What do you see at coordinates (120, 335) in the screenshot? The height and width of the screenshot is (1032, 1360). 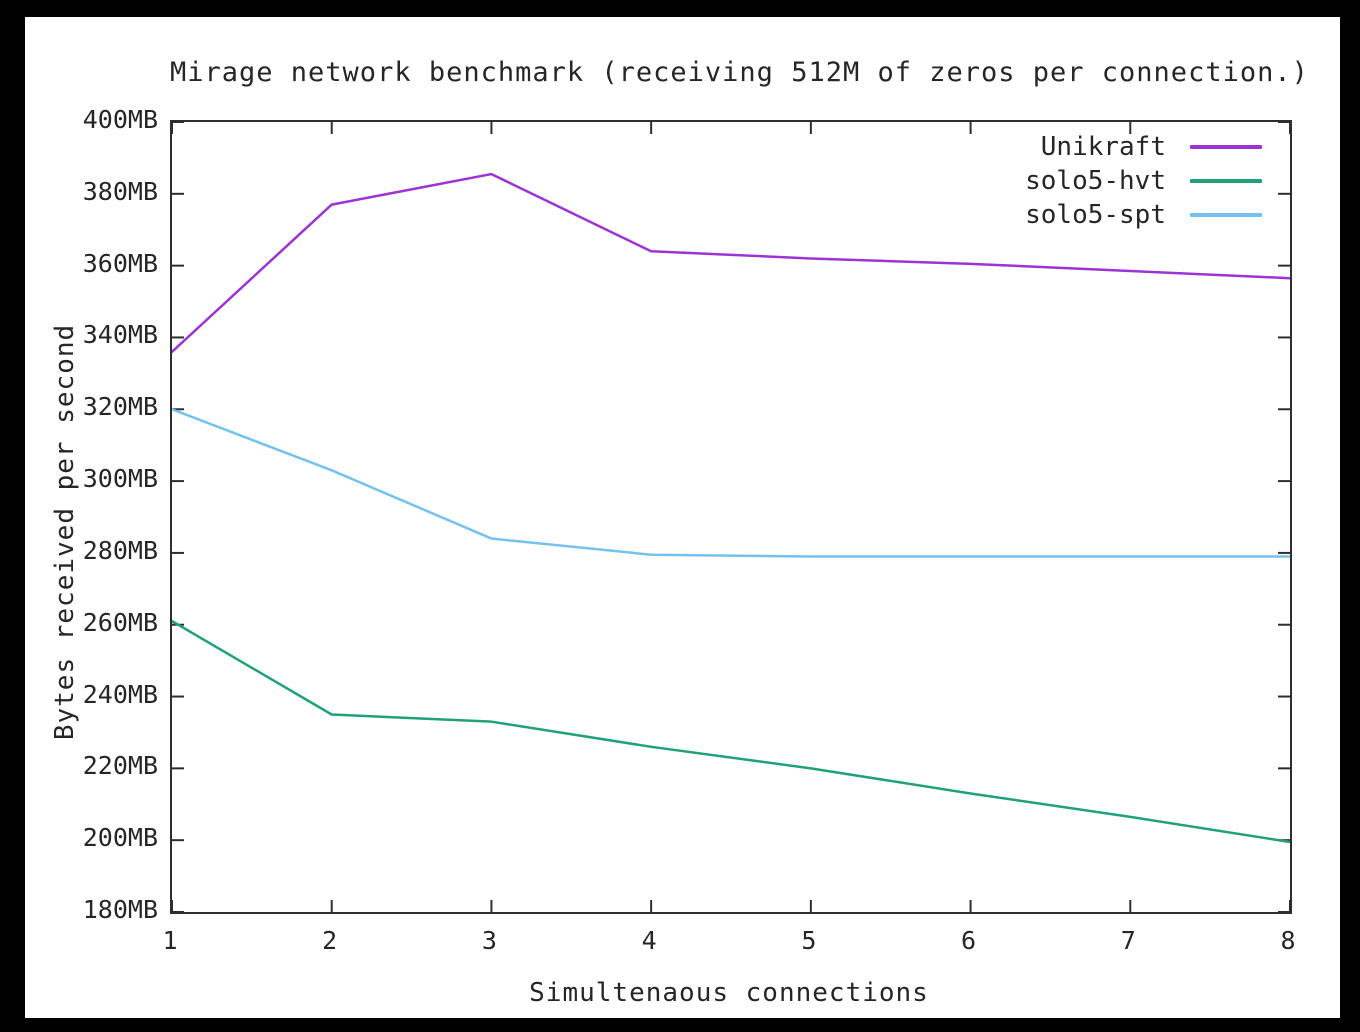 I see `y-tick-label: 340MB` at bounding box center [120, 335].